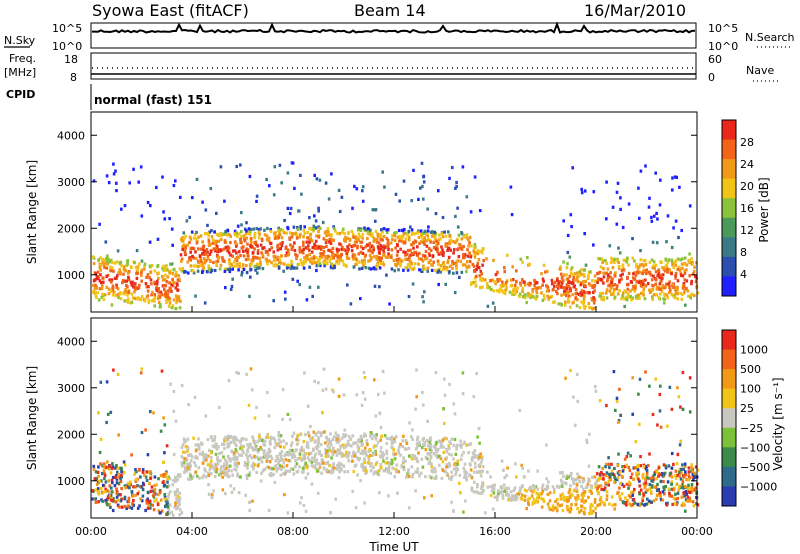 The width and height of the screenshot is (800, 554). Describe the element at coordinates (729, 130) in the screenshot. I see `colorbar-swatch` at that location.